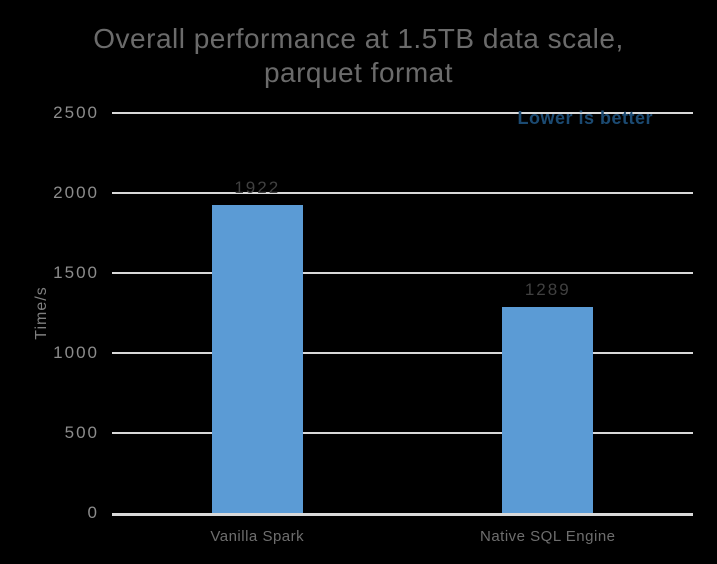  I want to click on y-axis-title: Time/s, so click(41, 313).